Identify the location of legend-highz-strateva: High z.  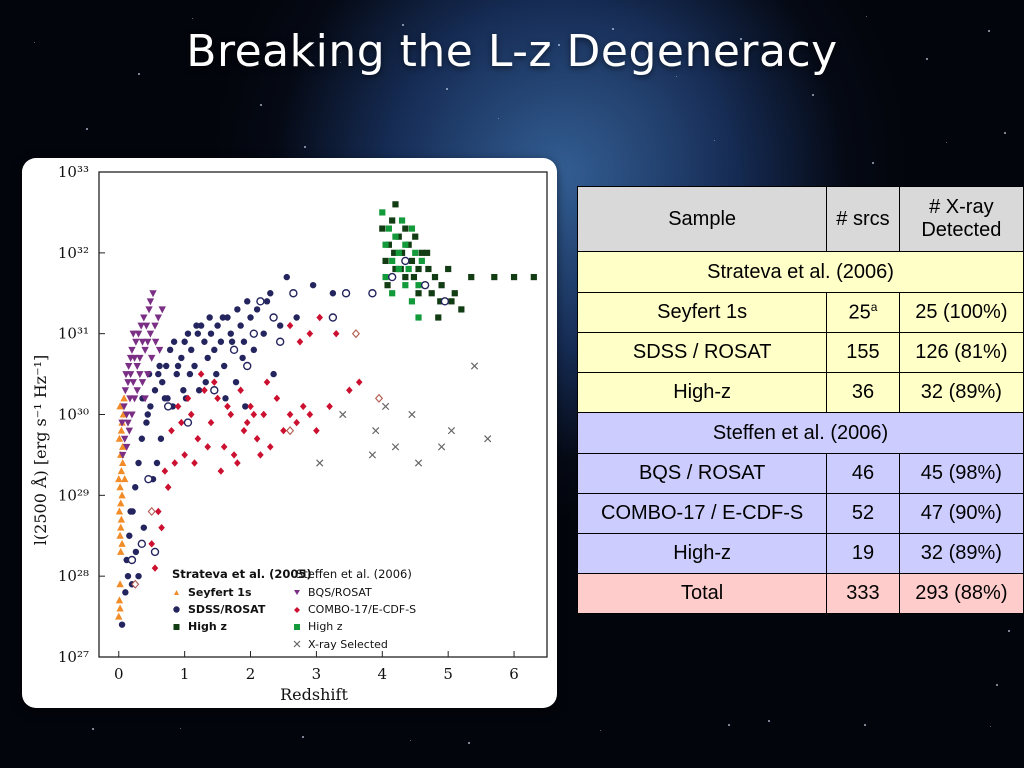
(200, 626).